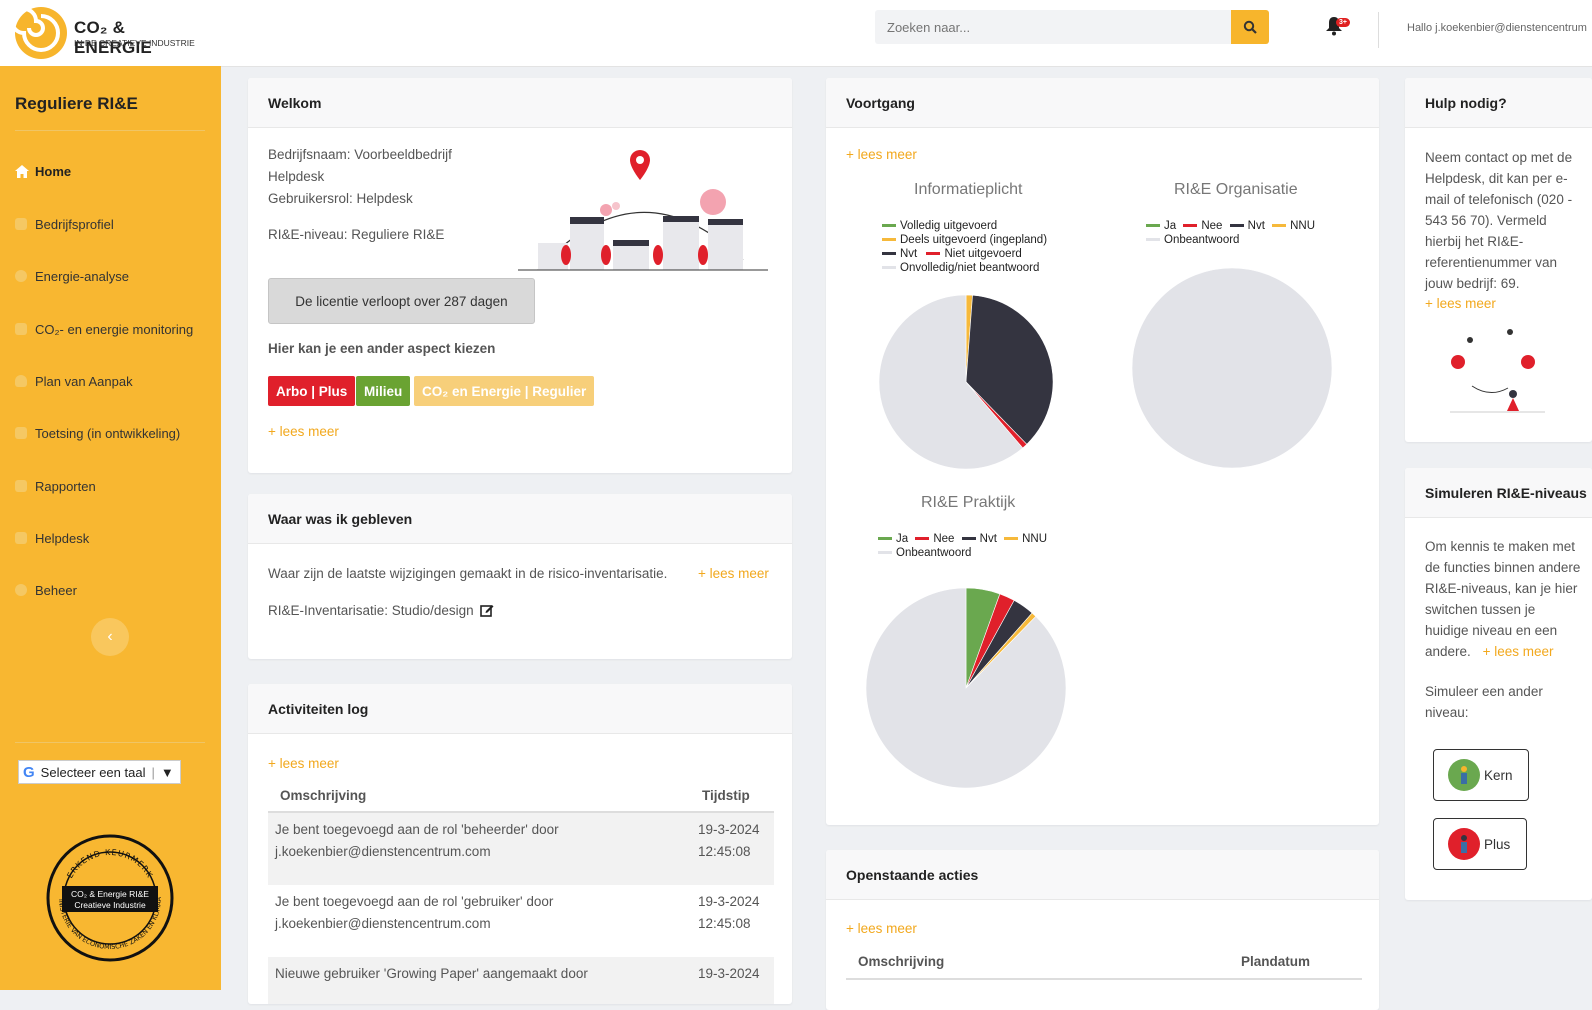  Describe the element at coordinates (55, 486) in the screenshot. I see `sidebar-item-rapporten: Rapporten` at that location.